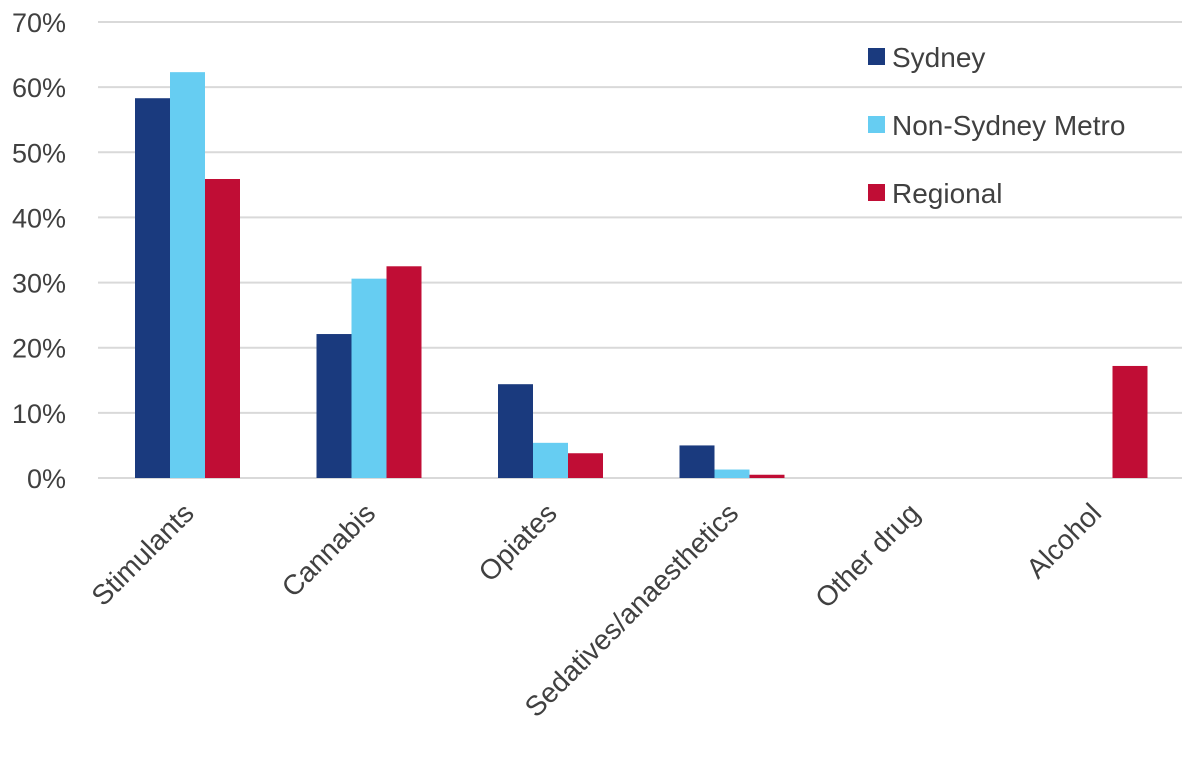 The width and height of the screenshot is (1184, 776). Describe the element at coordinates (46, 479) in the screenshot. I see `y-tick-label: 0%` at that location.